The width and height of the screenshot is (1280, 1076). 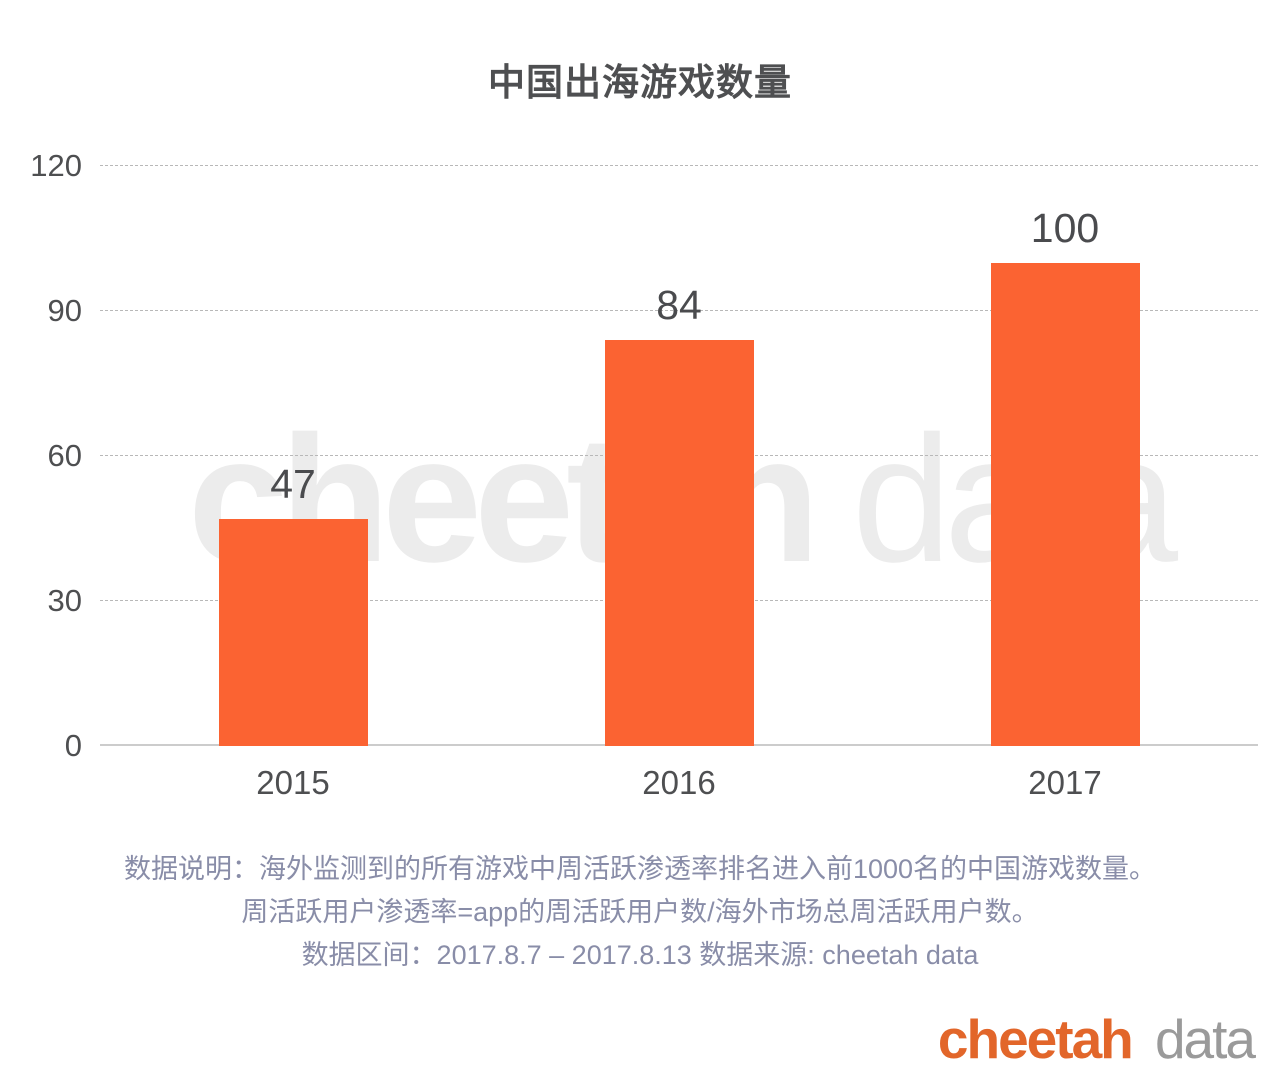 I want to click on x-tick-label-2015: 2015, so click(x=293, y=782).